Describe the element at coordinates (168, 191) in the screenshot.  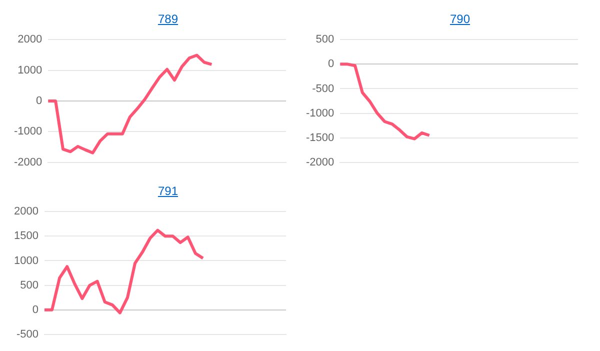
I see `chart-title: 791` at that location.